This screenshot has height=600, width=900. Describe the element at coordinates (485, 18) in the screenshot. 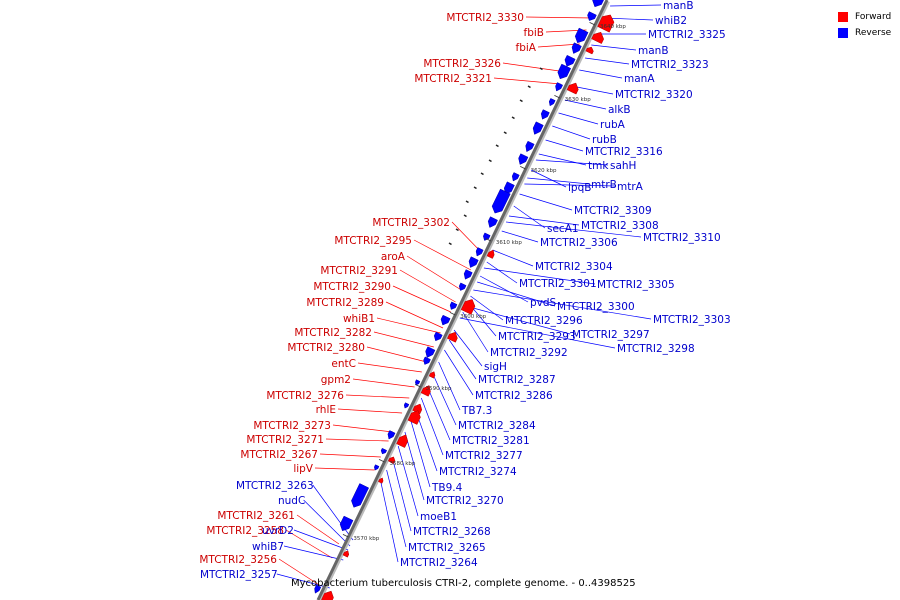

I see `forward-label-0: MTCTRI2_3330` at that location.